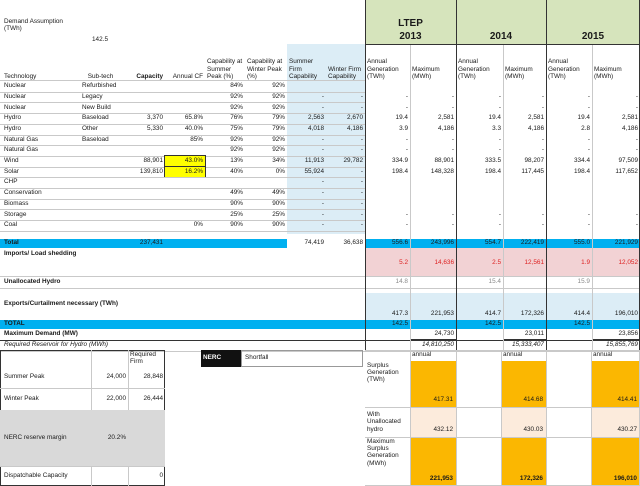 The height and width of the screenshot is (486, 640). What do you see at coordinates (582, 313) in the screenshot?
I see `exports-value: 414.4` at bounding box center [582, 313].